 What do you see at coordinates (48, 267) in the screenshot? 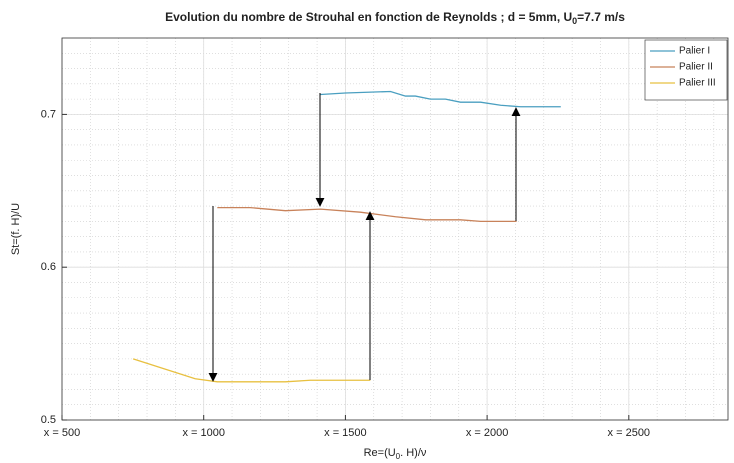
I see `y-tick-label: 0.6` at bounding box center [48, 267].